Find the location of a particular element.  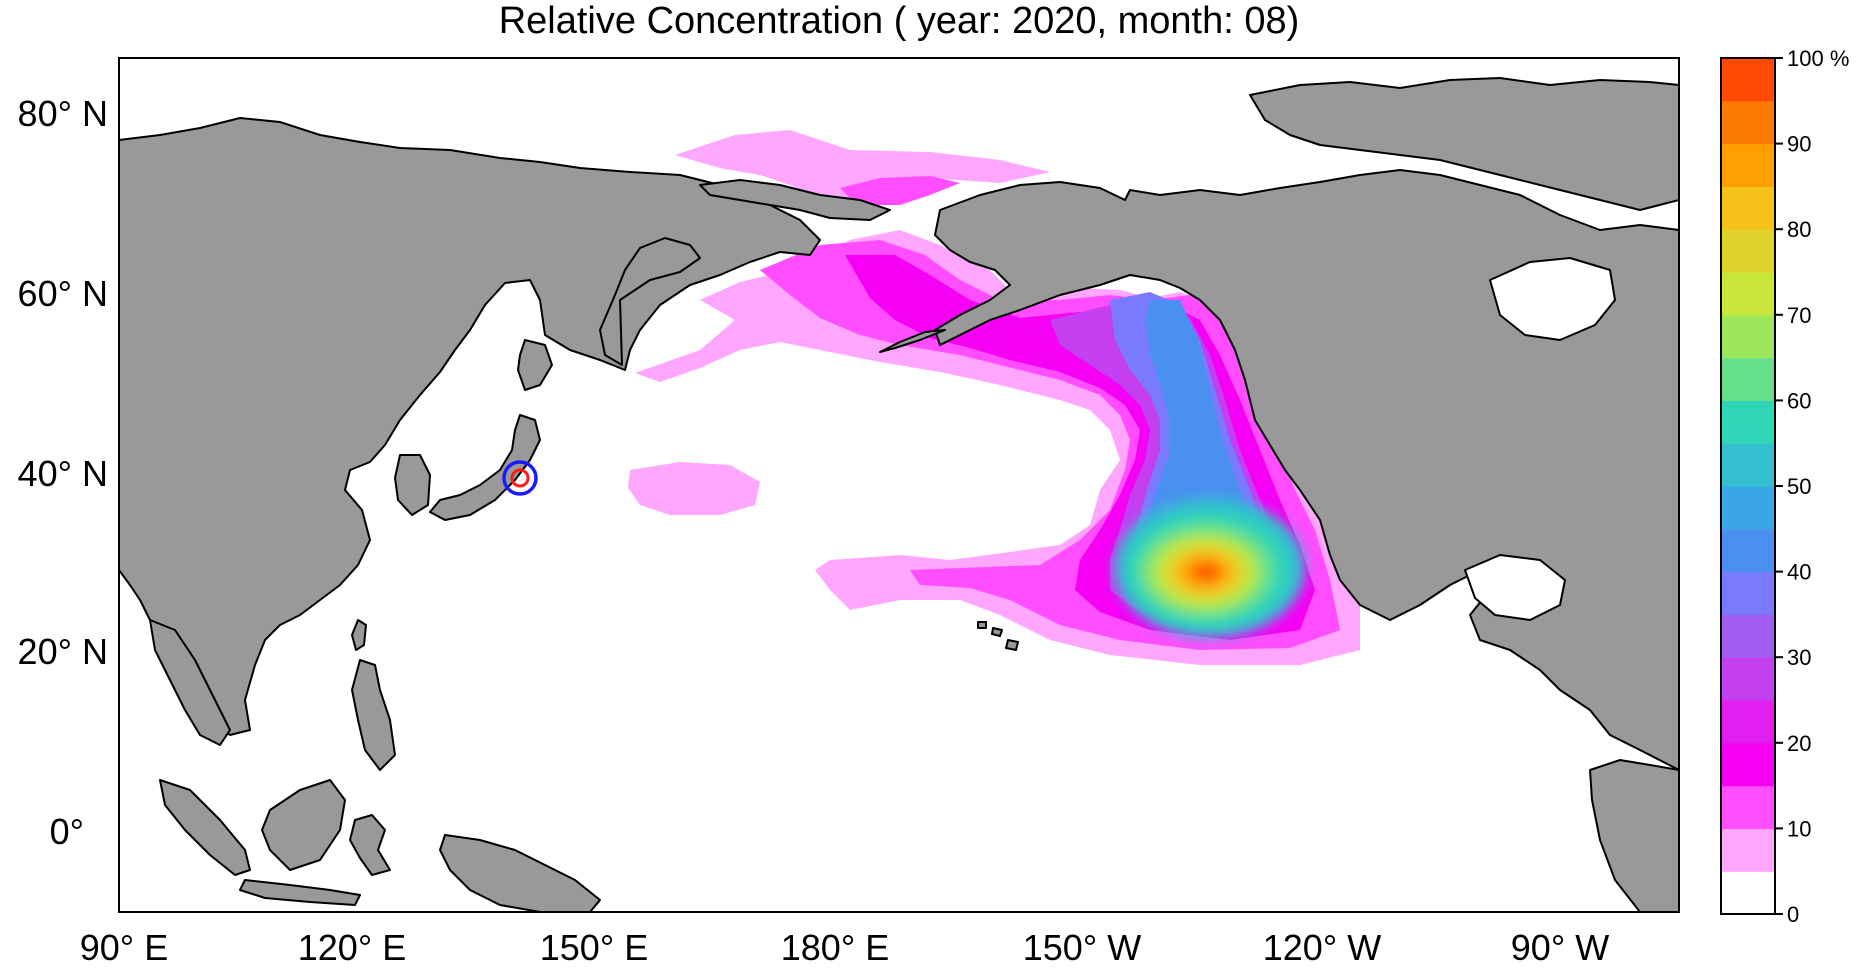

lon-tick-180e: 180° E is located at coordinates (835, 947).